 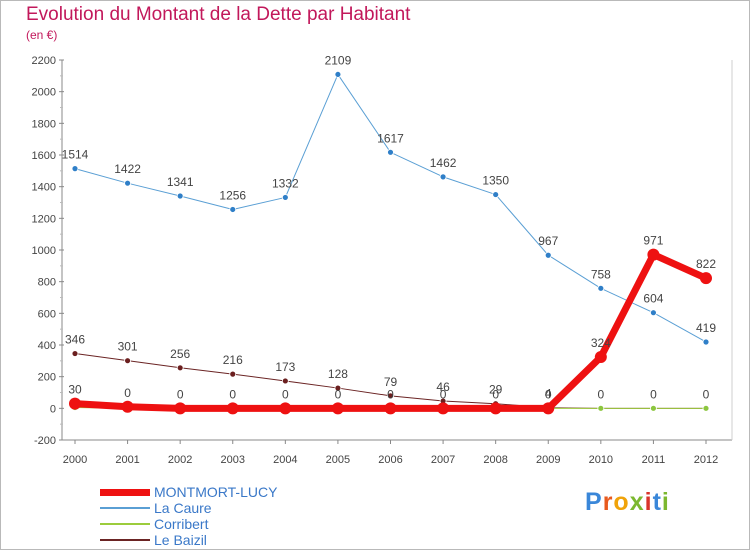 What do you see at coordinates (225, 492) in the screenshot?
I see `legend-item: MONTMORT-LUCY` at bounding box center [225, 492].